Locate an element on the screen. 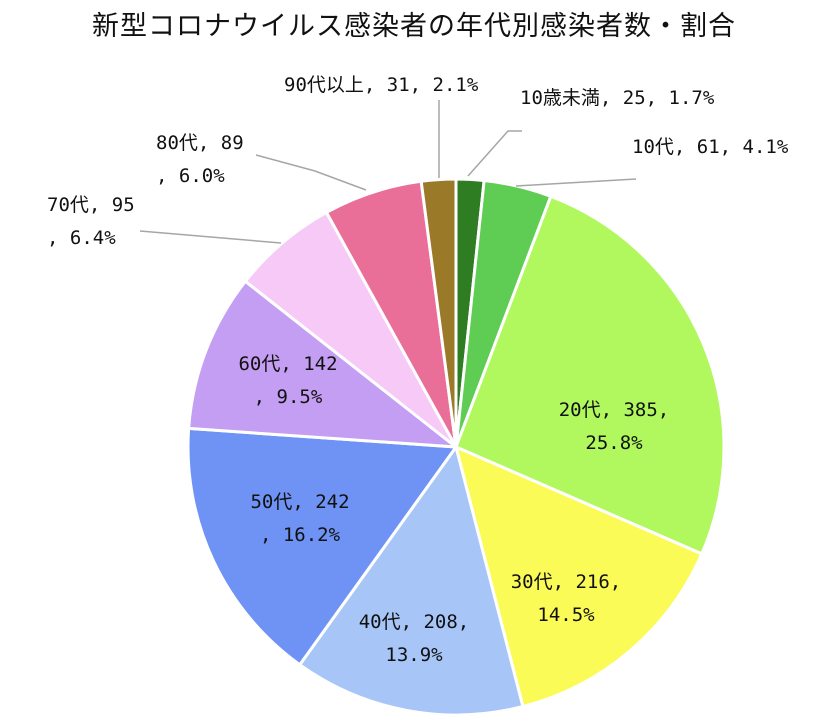 This screenshot has height=719, width=828. data-label: 10代, 61, 4.1% is located at coordinates (710, 147).